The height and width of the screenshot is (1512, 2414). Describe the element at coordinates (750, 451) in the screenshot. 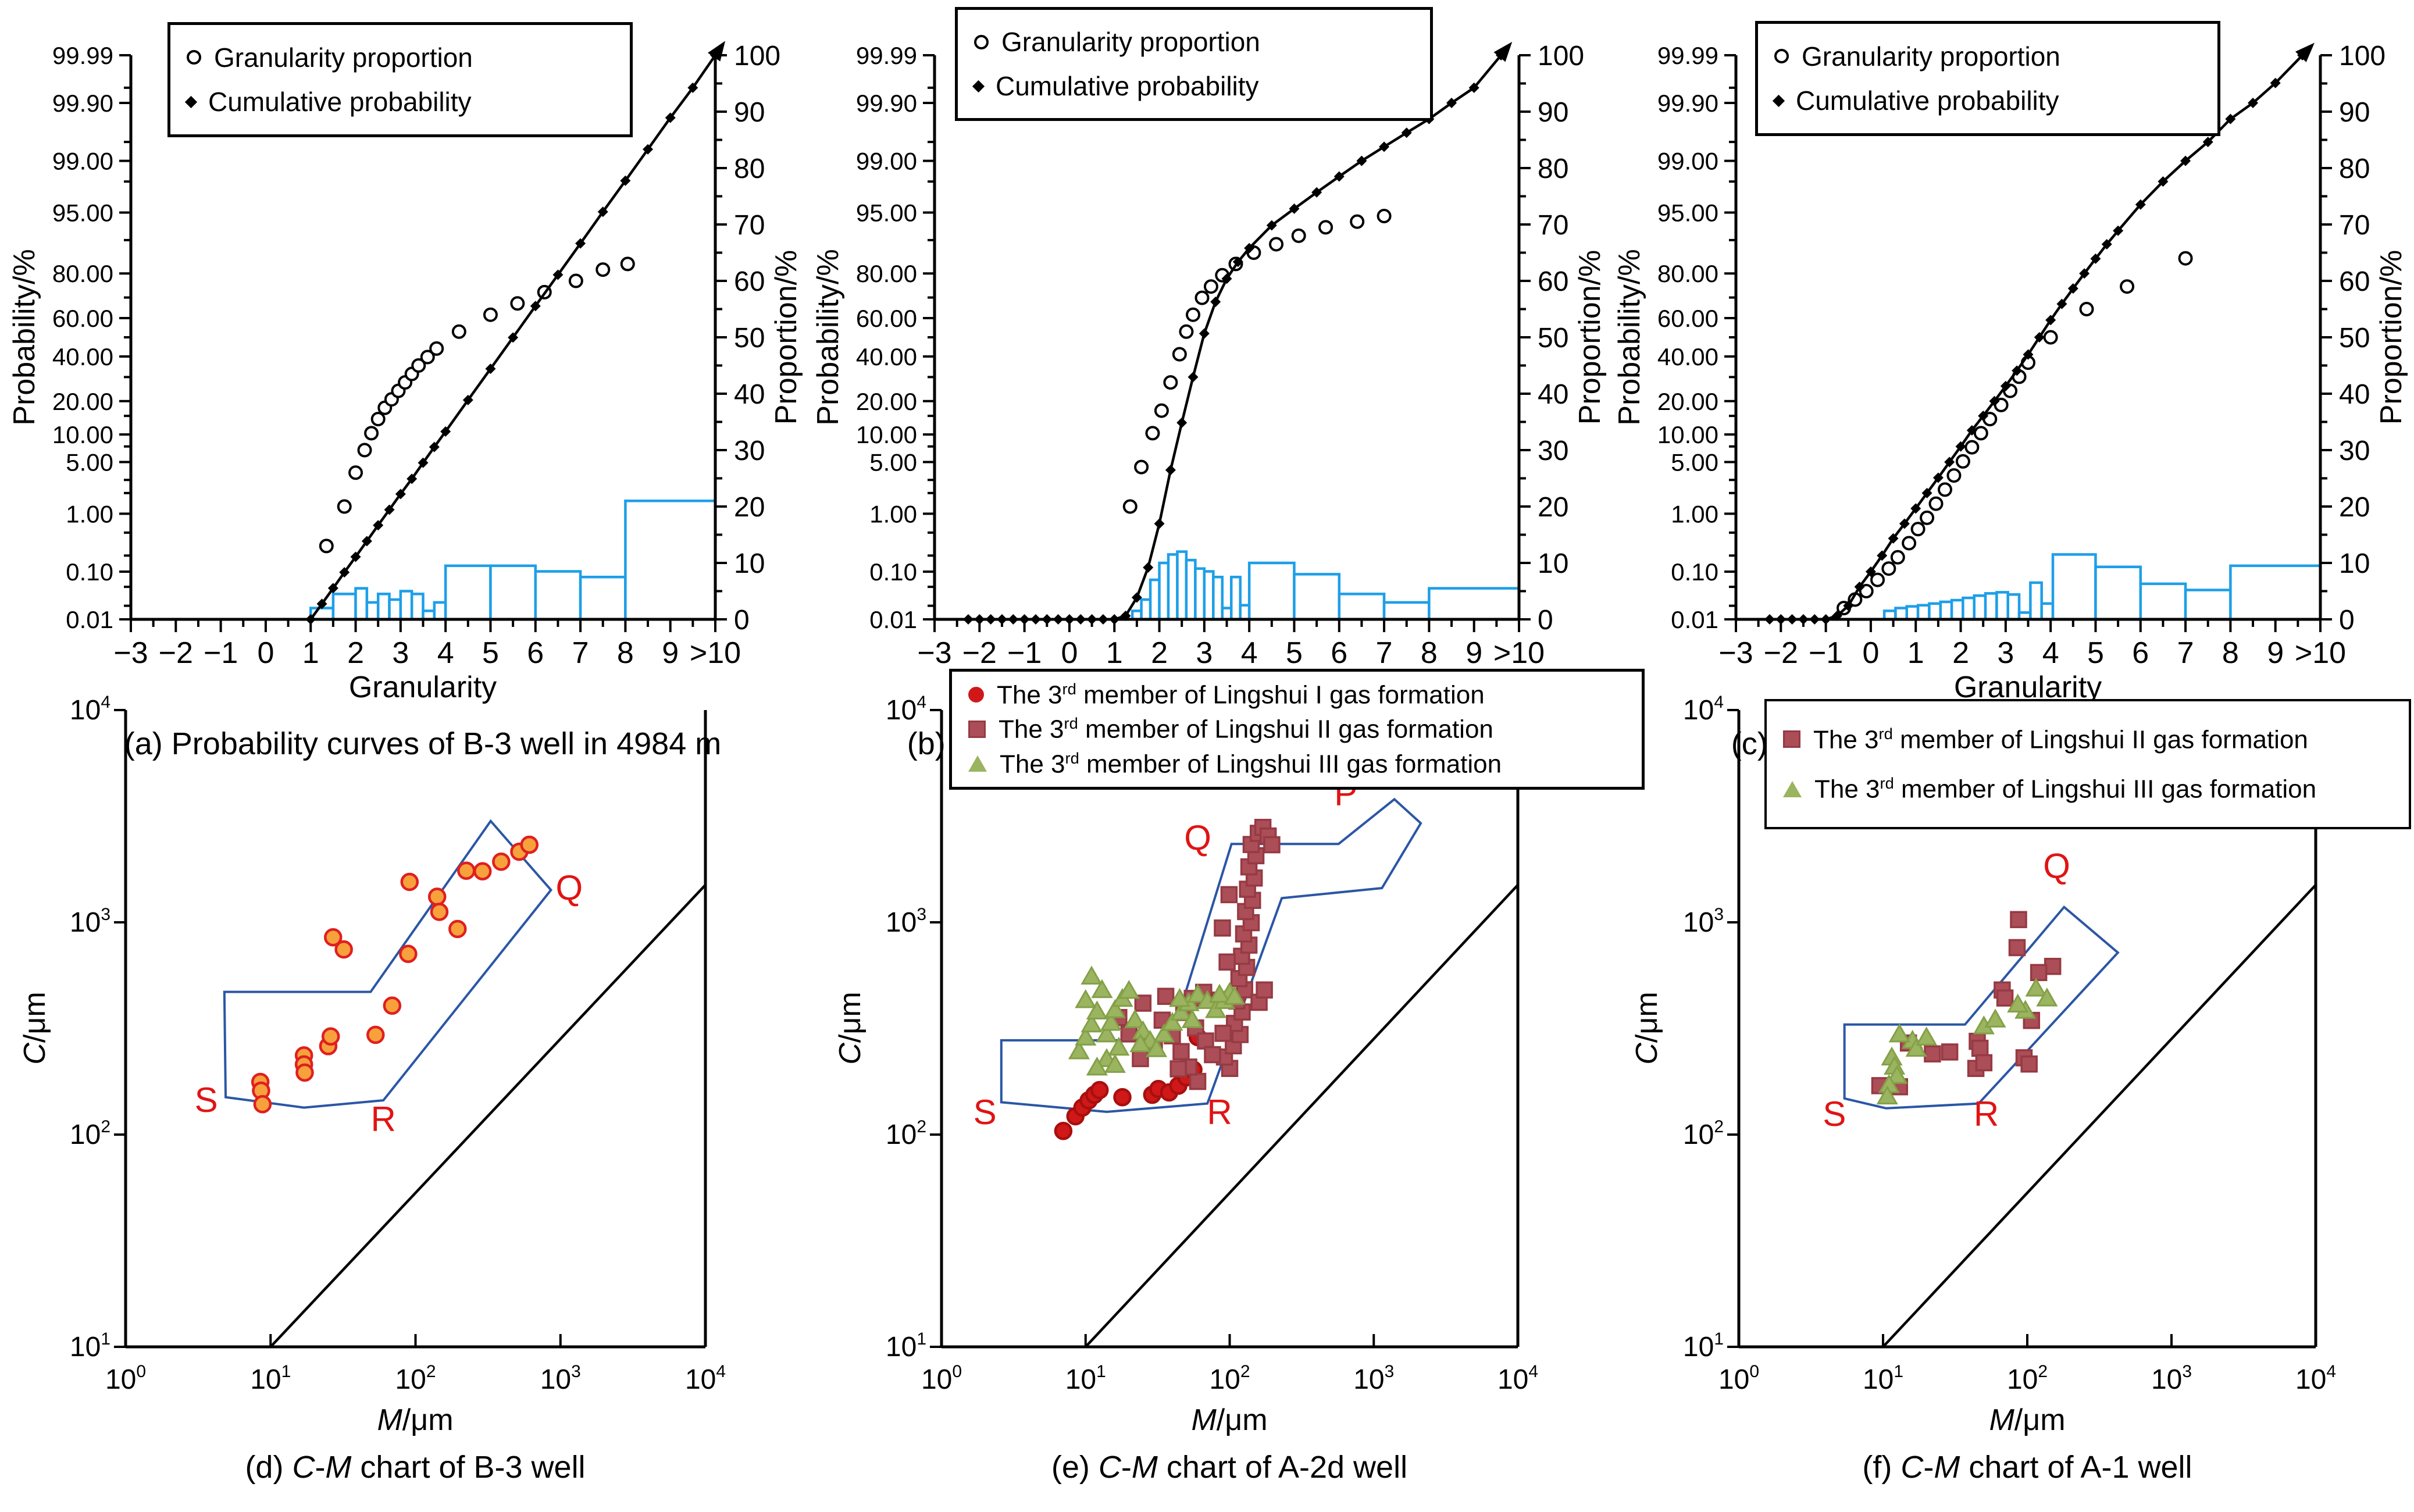

I see `svg-text: 30` at that location.